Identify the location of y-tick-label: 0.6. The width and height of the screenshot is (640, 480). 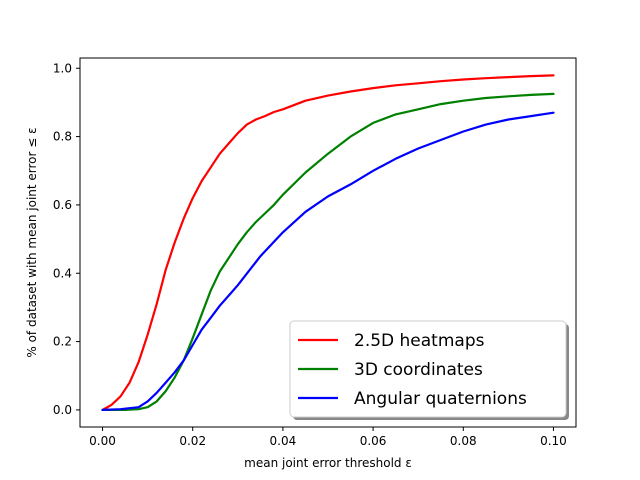
(62, 205).